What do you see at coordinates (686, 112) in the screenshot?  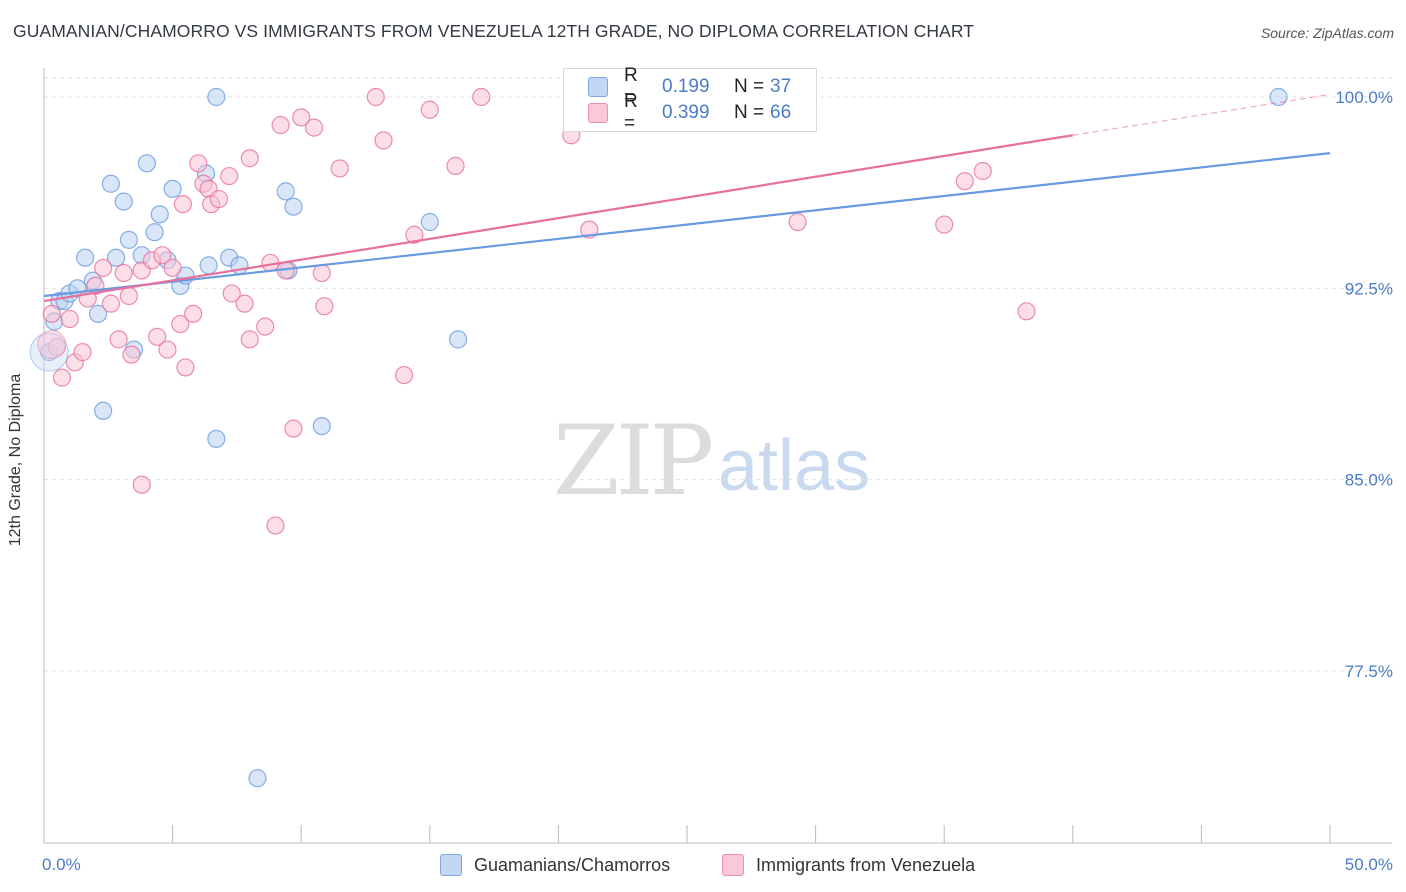 I see `legend-r-value: 0.399` at bounding box center [686, 112].